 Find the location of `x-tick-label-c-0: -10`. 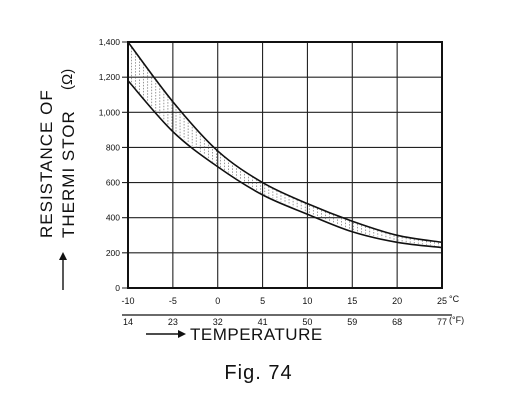

x-tick-label-c-0: -10 is located at coordinates (127, 301).